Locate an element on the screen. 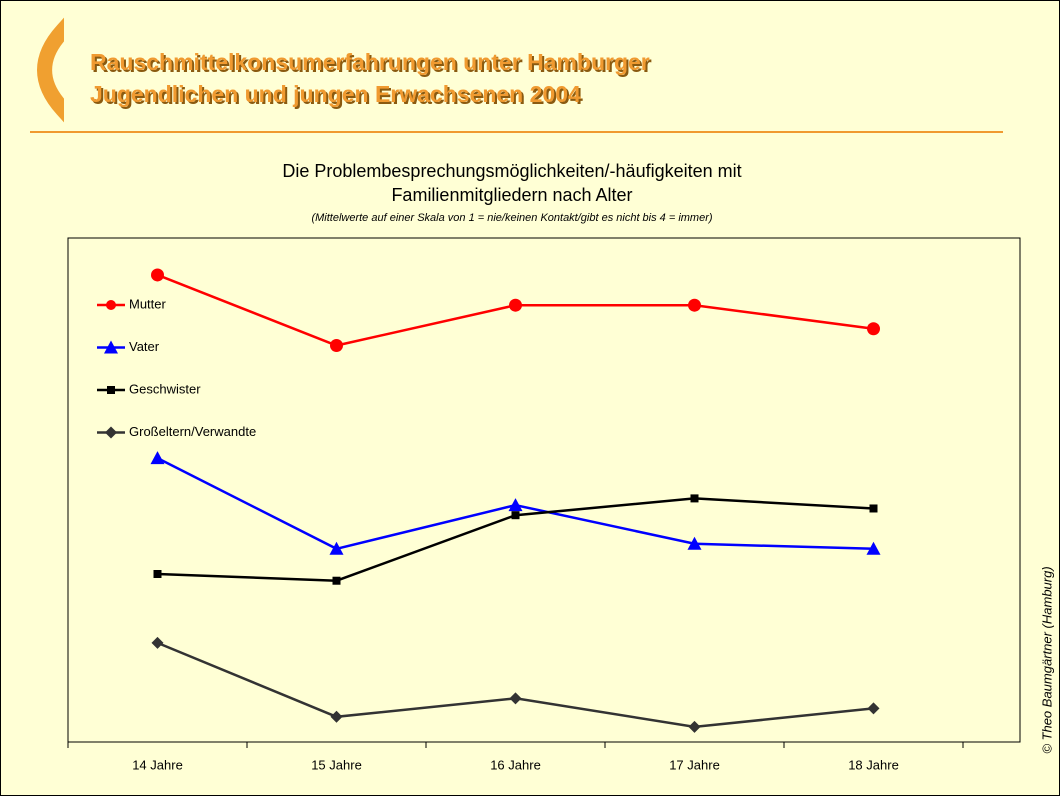  legend-label: Geschwister is located at coordinates (165, 388).